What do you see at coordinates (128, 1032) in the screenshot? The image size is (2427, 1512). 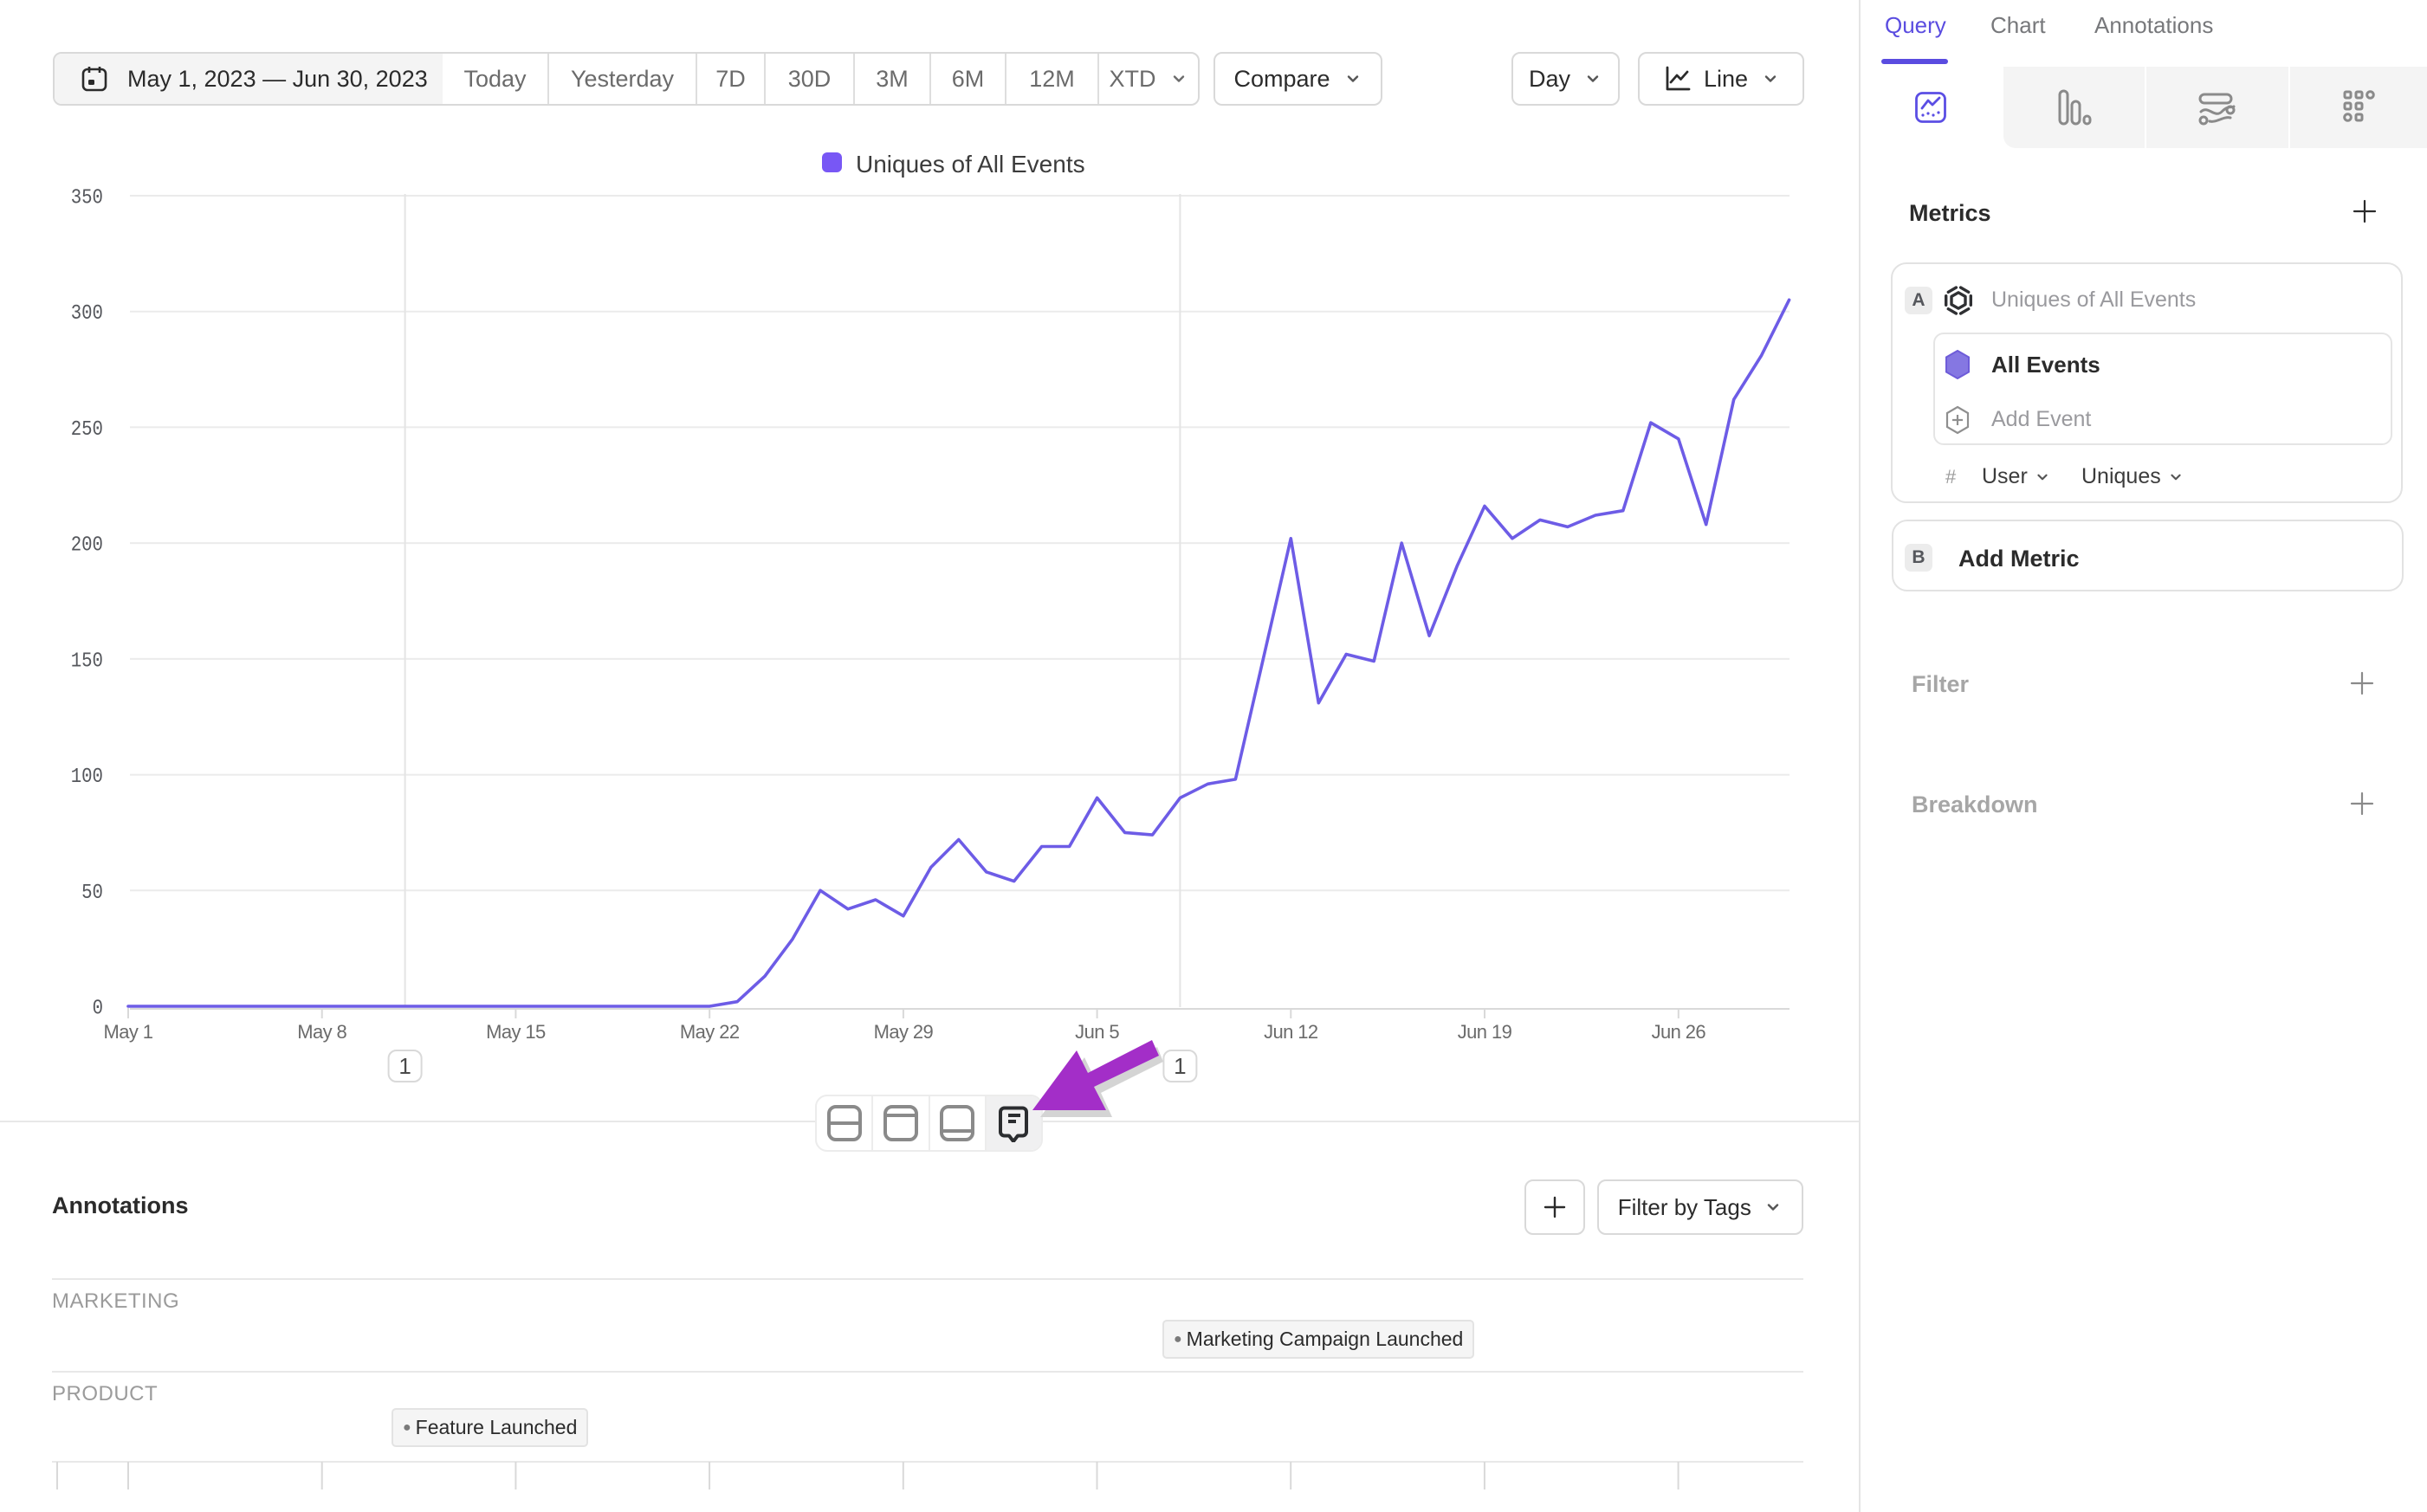 I see `svg-text: May 1` at bounding box center [128, 1032].